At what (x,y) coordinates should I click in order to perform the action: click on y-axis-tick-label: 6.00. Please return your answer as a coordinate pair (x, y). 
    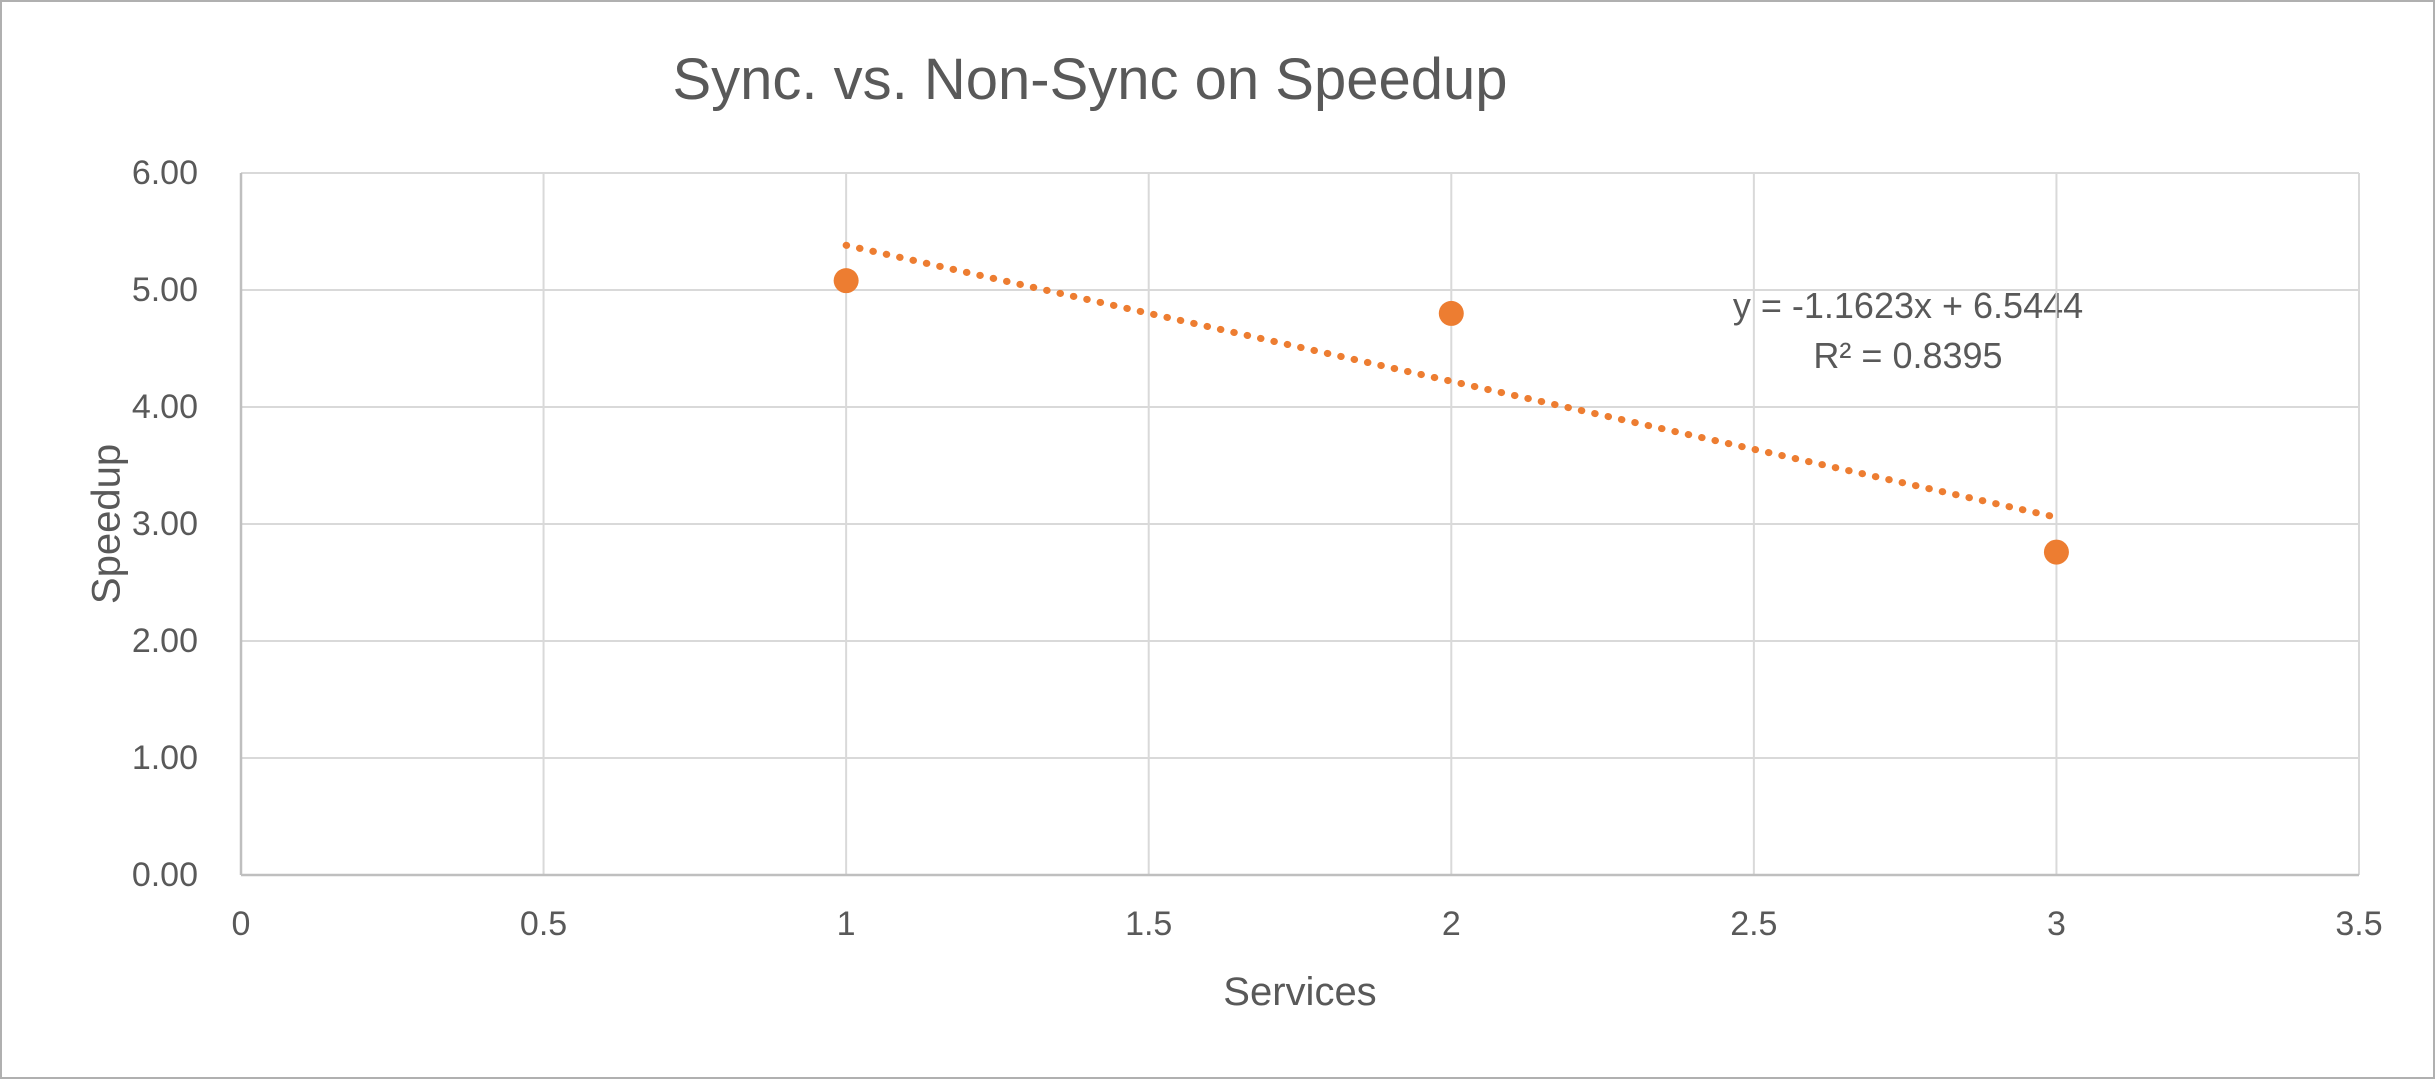
    Looking at the image, I should click on (164, 173).